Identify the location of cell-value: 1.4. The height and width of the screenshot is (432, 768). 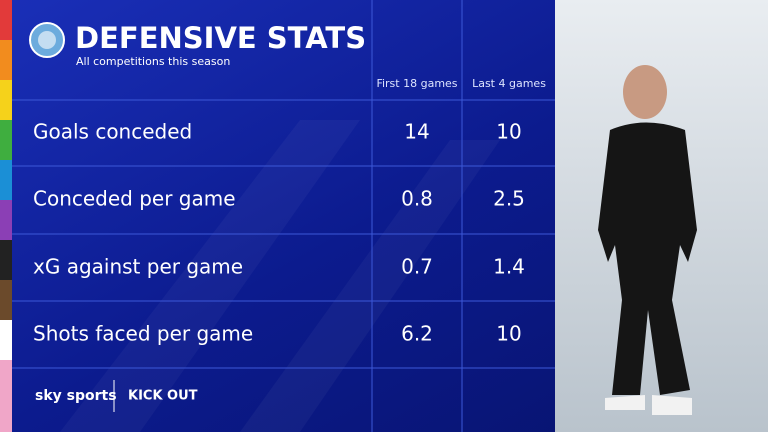
(509, 267).